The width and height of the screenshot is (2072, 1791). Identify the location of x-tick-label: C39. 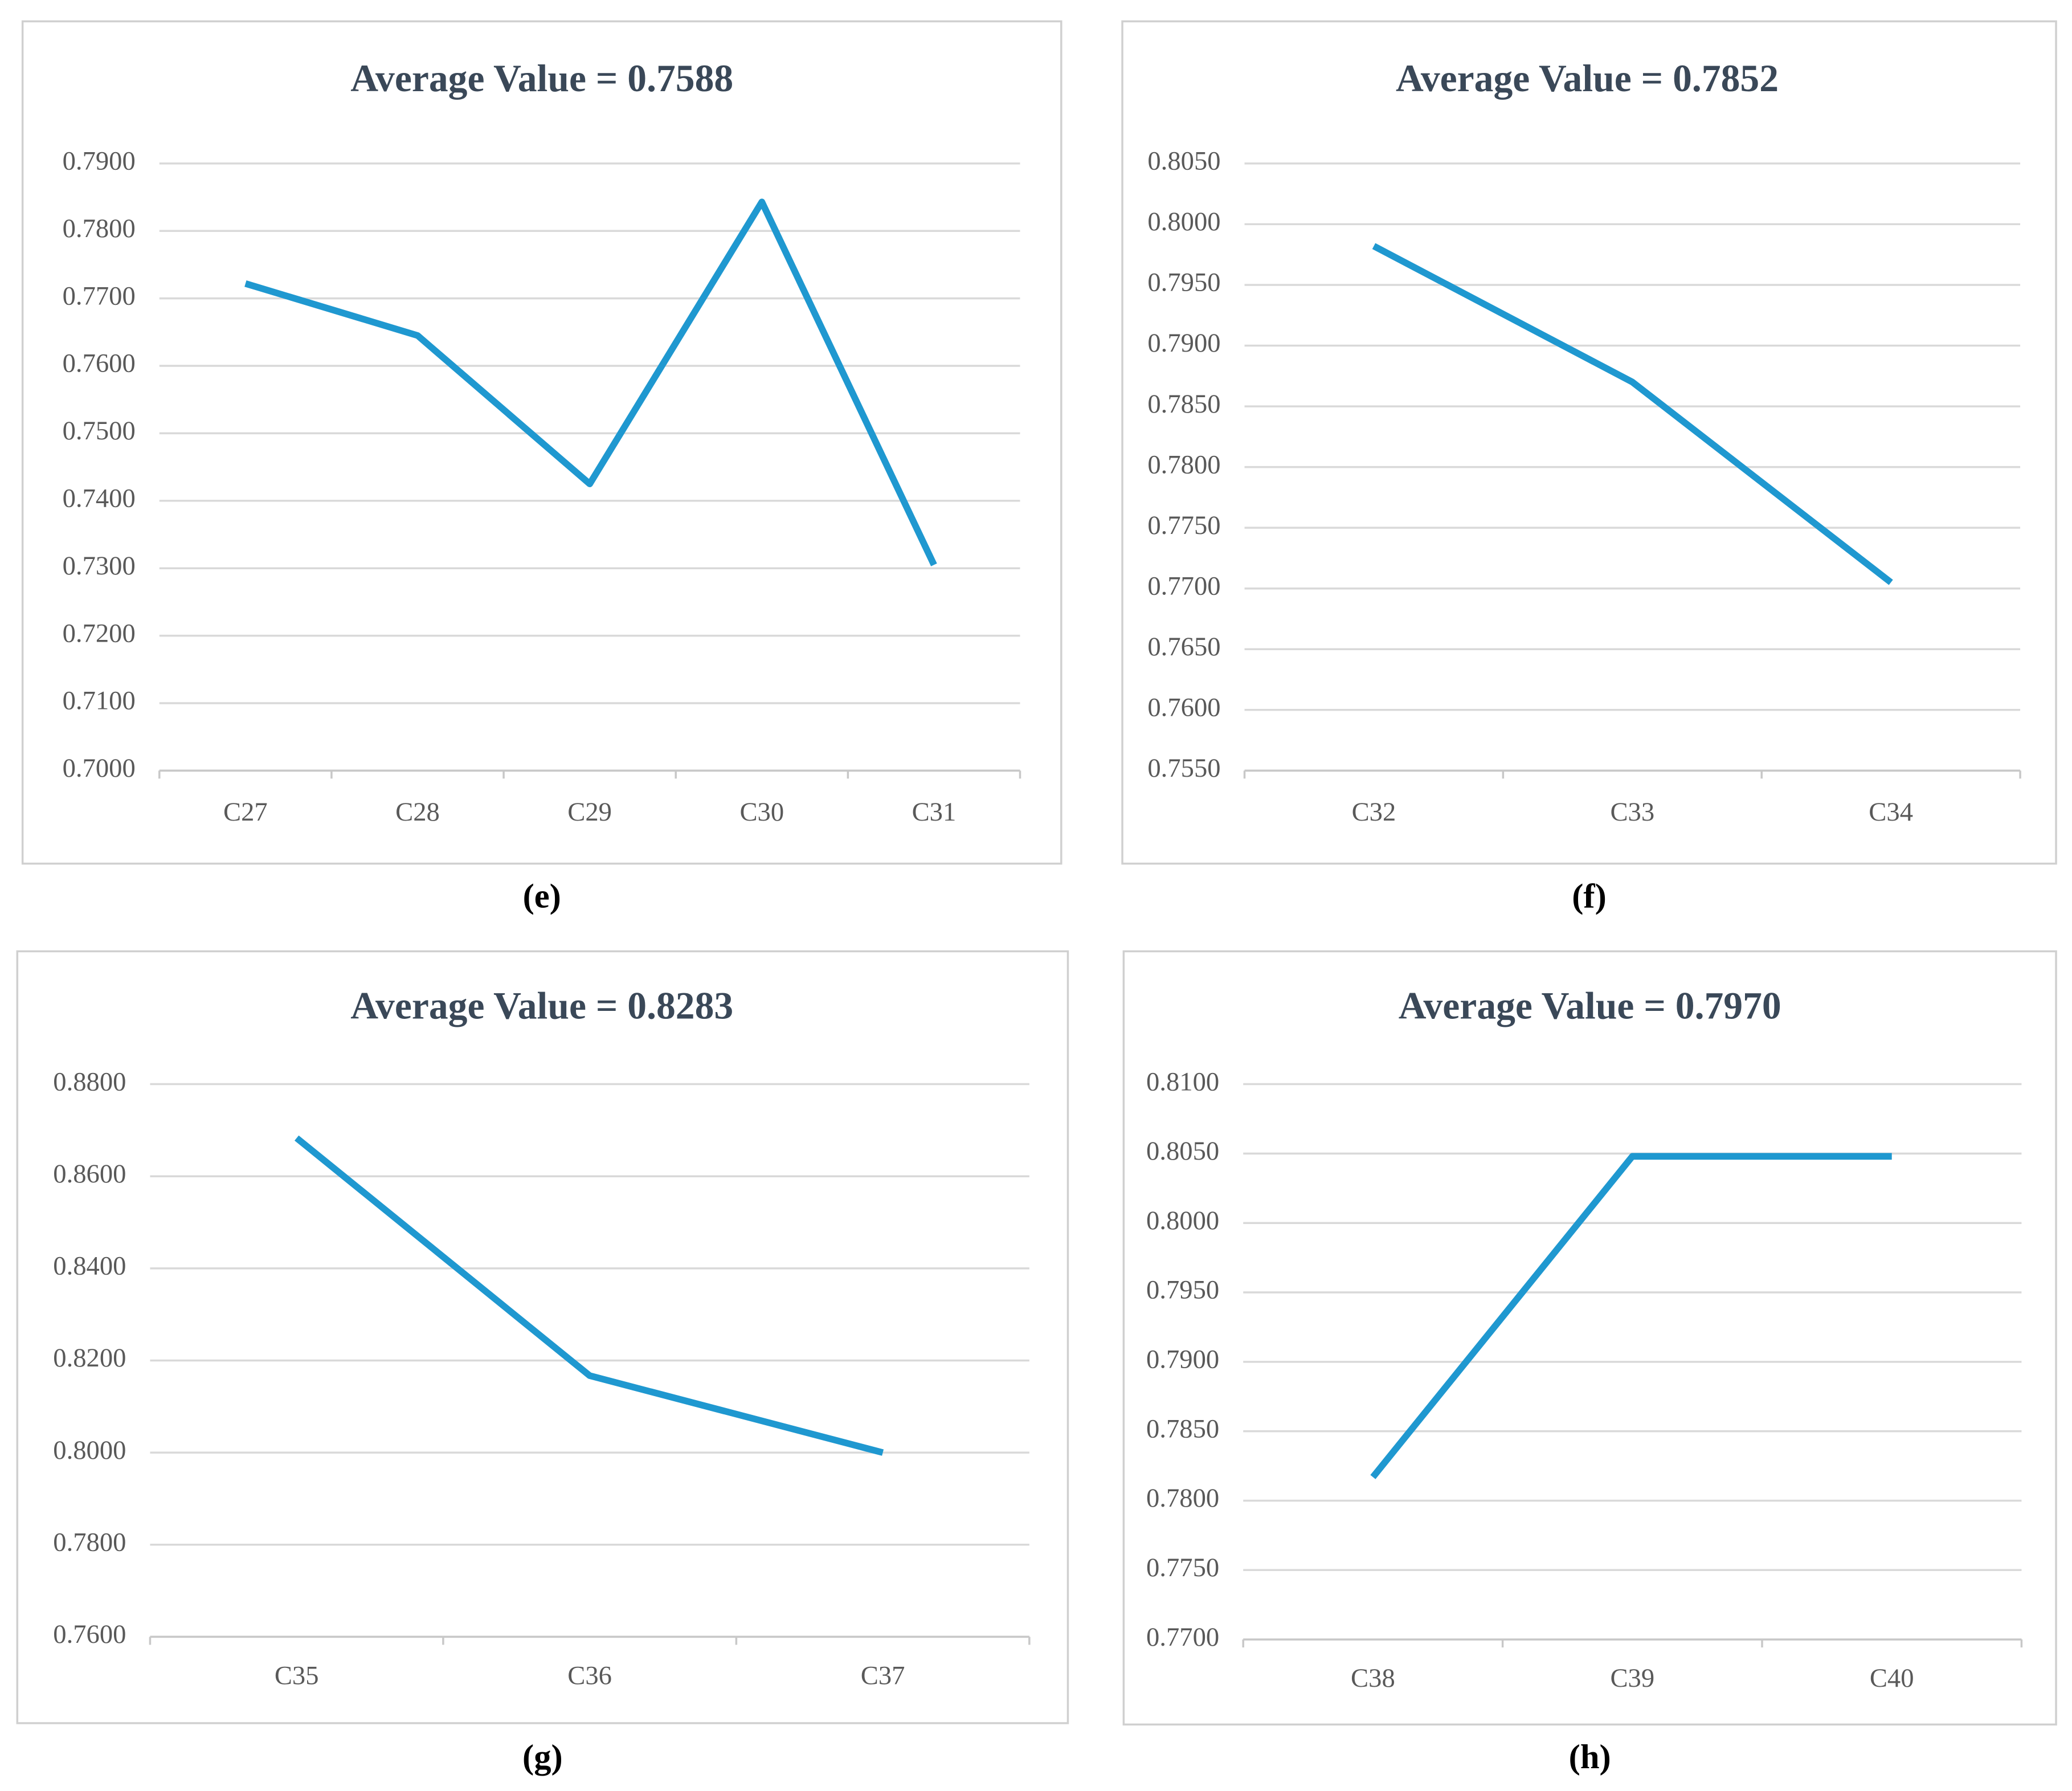
(1632, 1678).